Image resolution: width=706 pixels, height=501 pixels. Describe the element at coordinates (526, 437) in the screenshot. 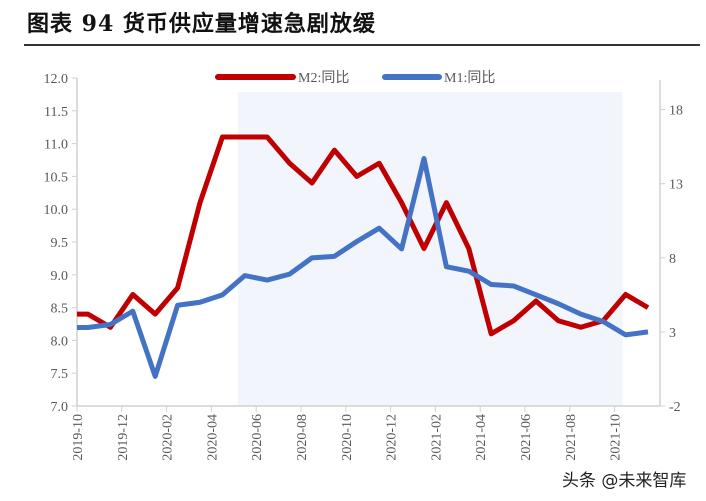

I see `x-tick-label: 2021-06` at that location.